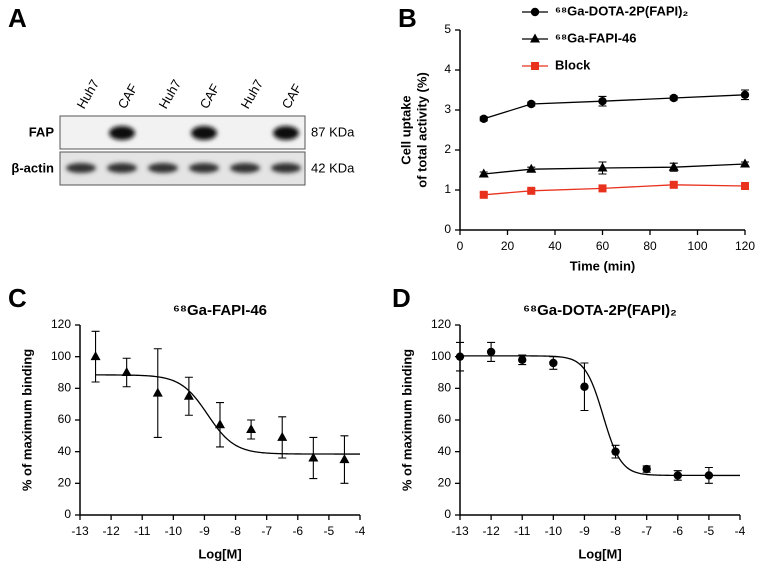 Image resolution: width=760 pixels, height=572 pixels. I want to click on y-tick-label: 3, so click(447, 109).